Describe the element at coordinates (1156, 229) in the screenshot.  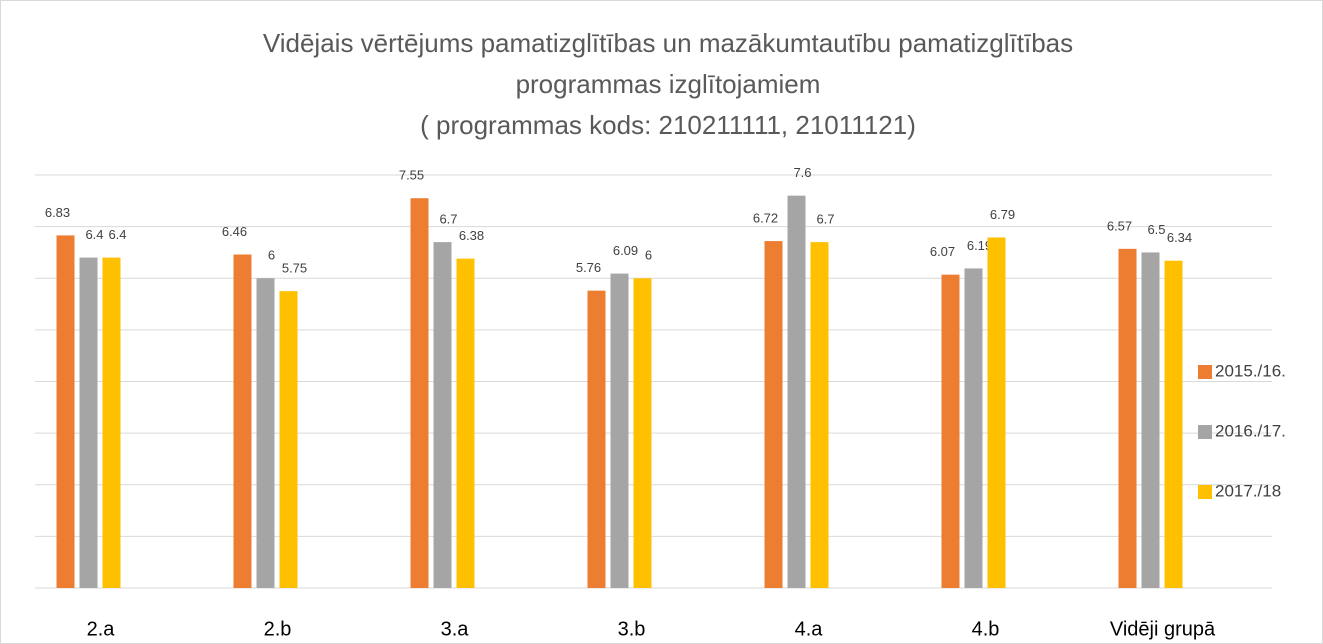
I see `data-label: 6.5` at that location.